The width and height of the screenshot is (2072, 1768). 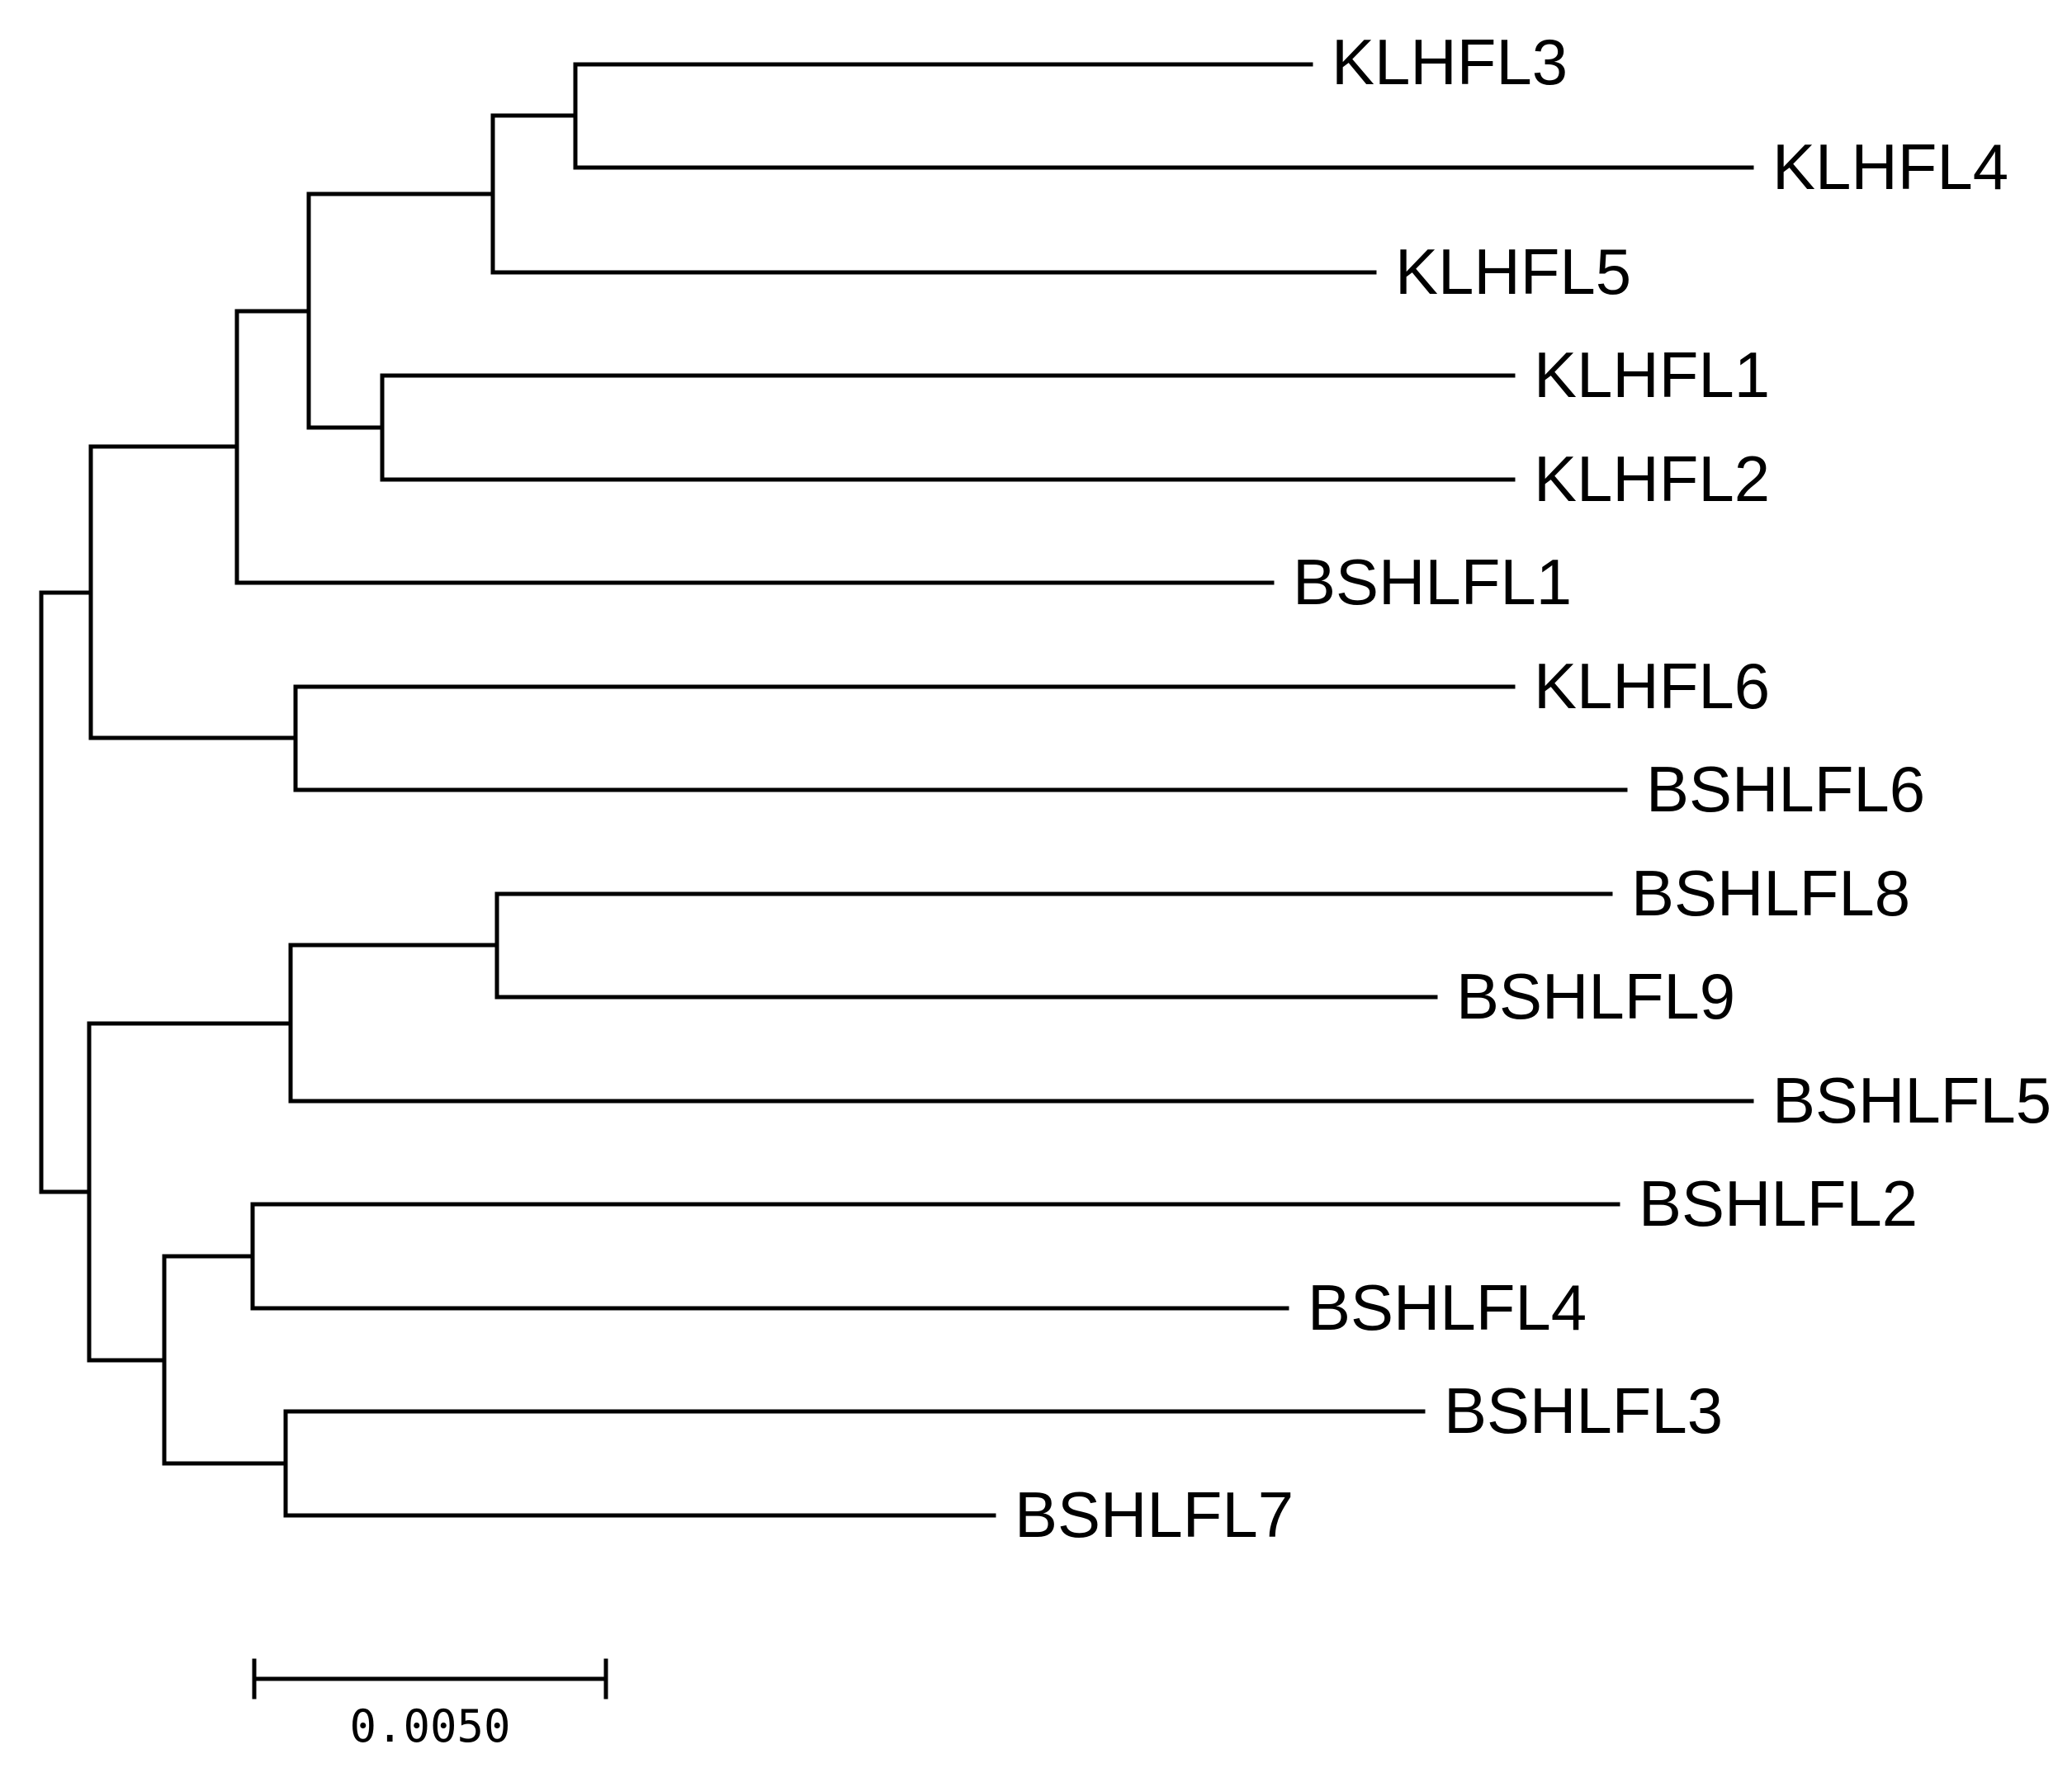 What do you see at coordinates (1450, 62) in the screenshot?
I see `leaf-label-klhfl3: KLHFL3` at bounding box center [1450, 62].